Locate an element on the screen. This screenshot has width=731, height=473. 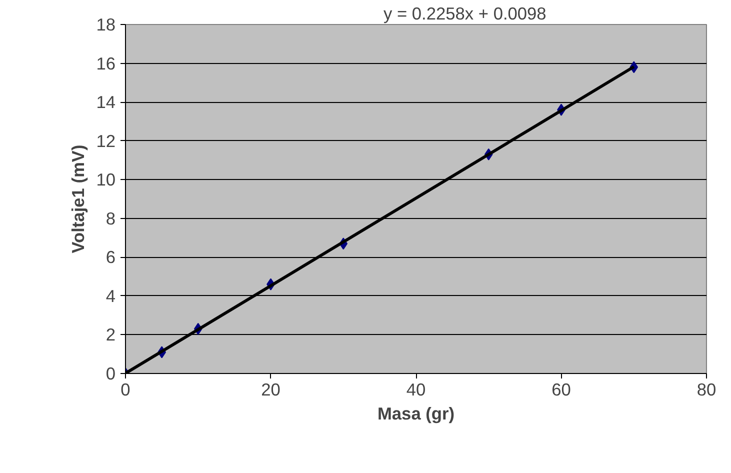
y-tick-label: 6 is located at coordinates (111, 257).